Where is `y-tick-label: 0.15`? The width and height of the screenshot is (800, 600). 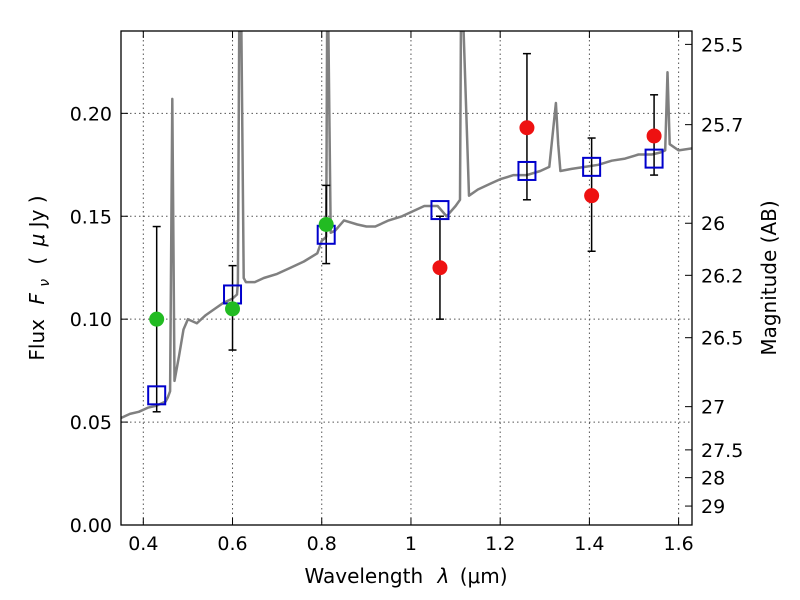
y-tick-label: 0.15 is located at coordinates (91, 217).